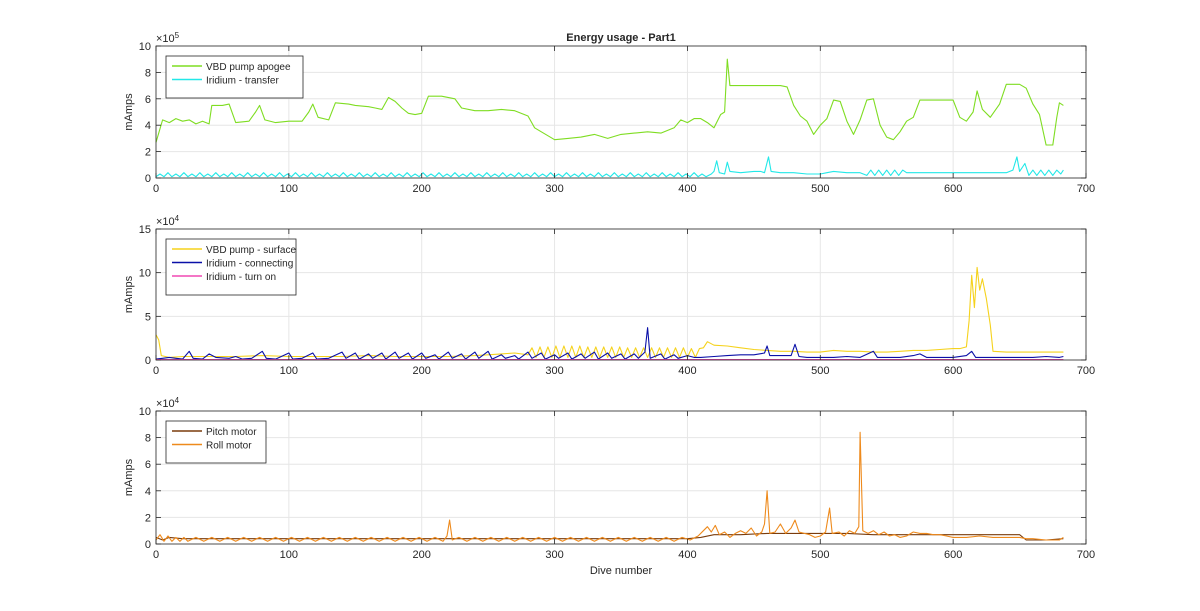 This screenshot has height=611, width=1200. What do you see at coordinates (609, 102) in the screenshot?
I see `series-line-vbd-pump-apogee` at bounding box center [609, 102].